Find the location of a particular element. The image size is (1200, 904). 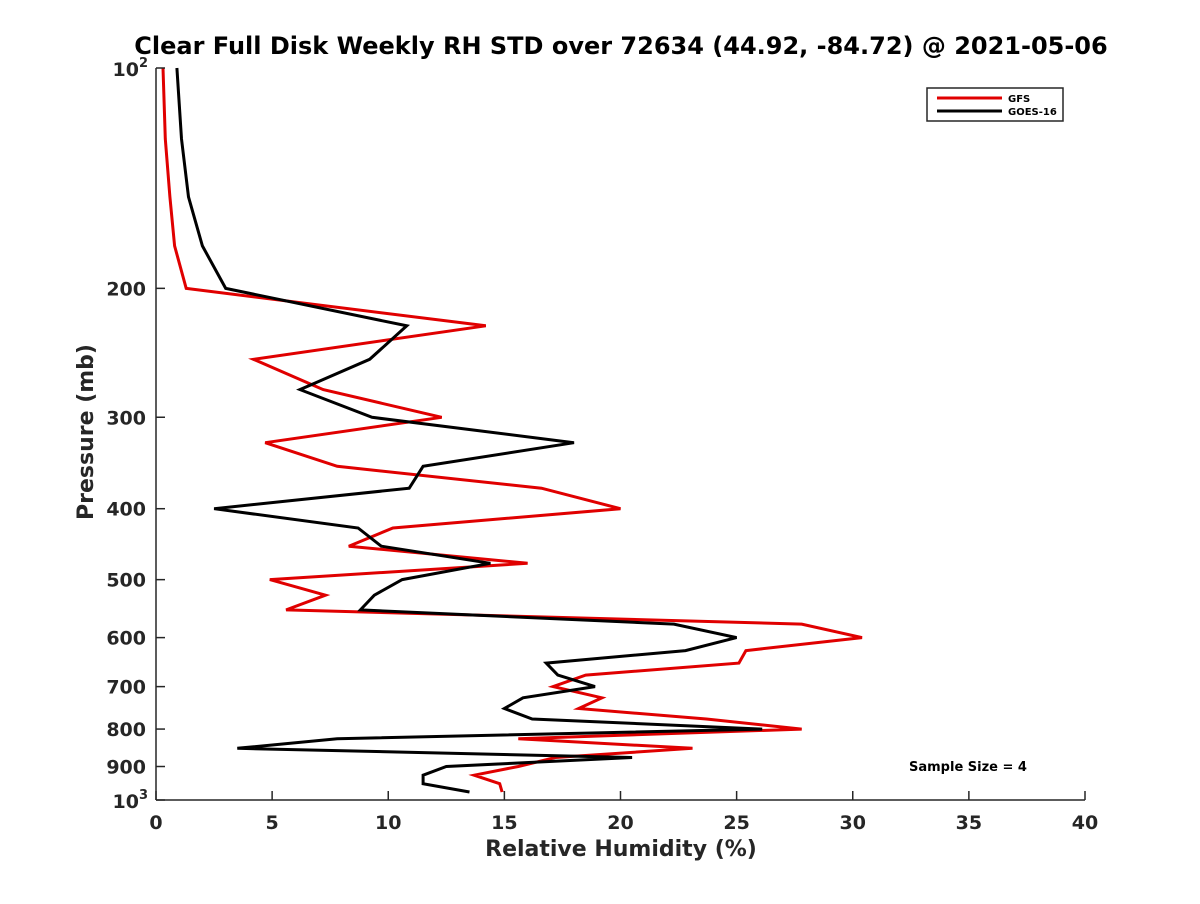

x-axis-label: Relative Humidity (%) is located at coordinates (621, 849).